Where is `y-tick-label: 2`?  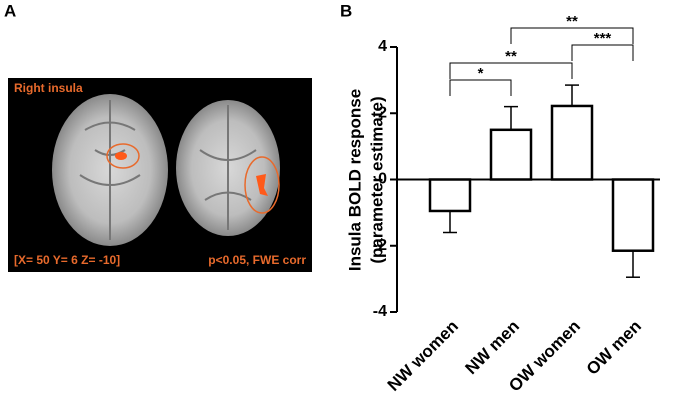 y-tick-label: 2 is located at coordinates (382, 112).